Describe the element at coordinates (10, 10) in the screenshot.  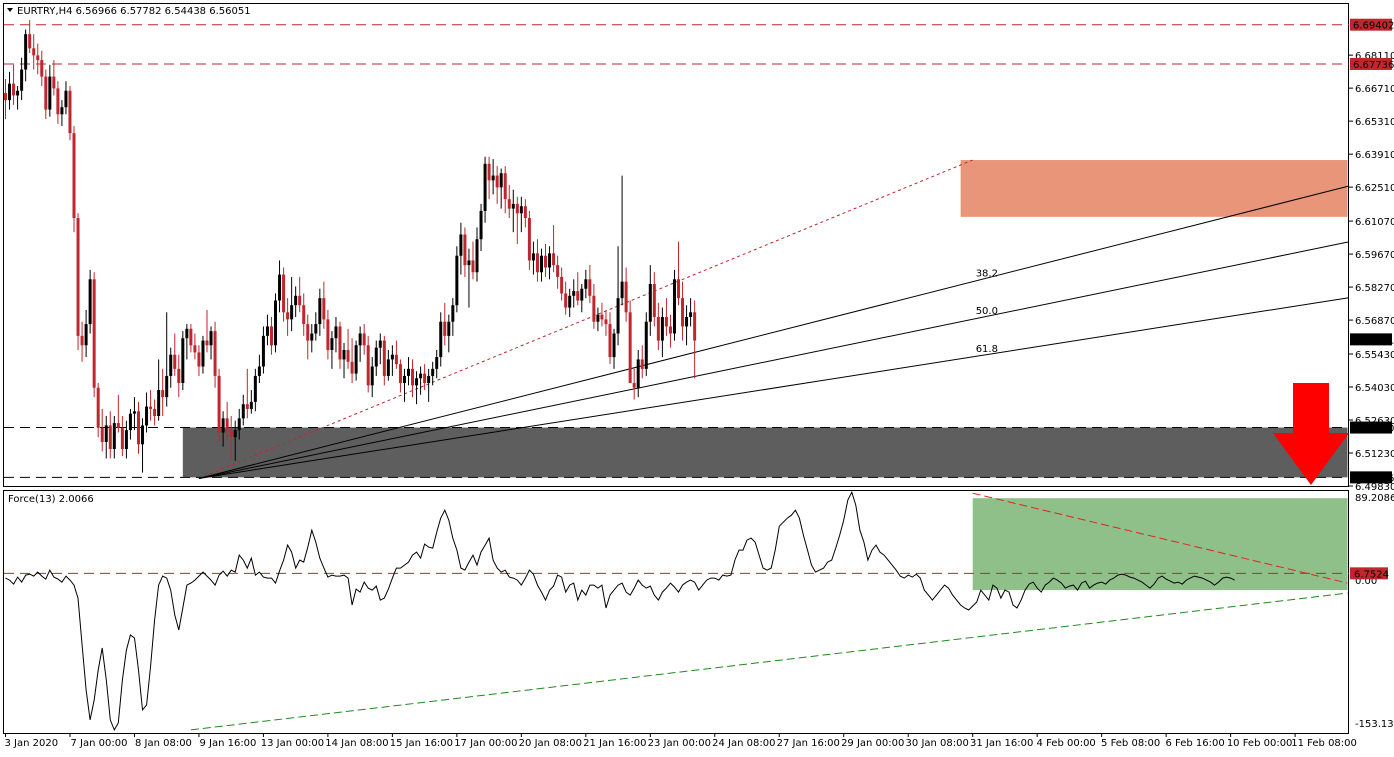
I see `collapse-triangle-icon` at that location.